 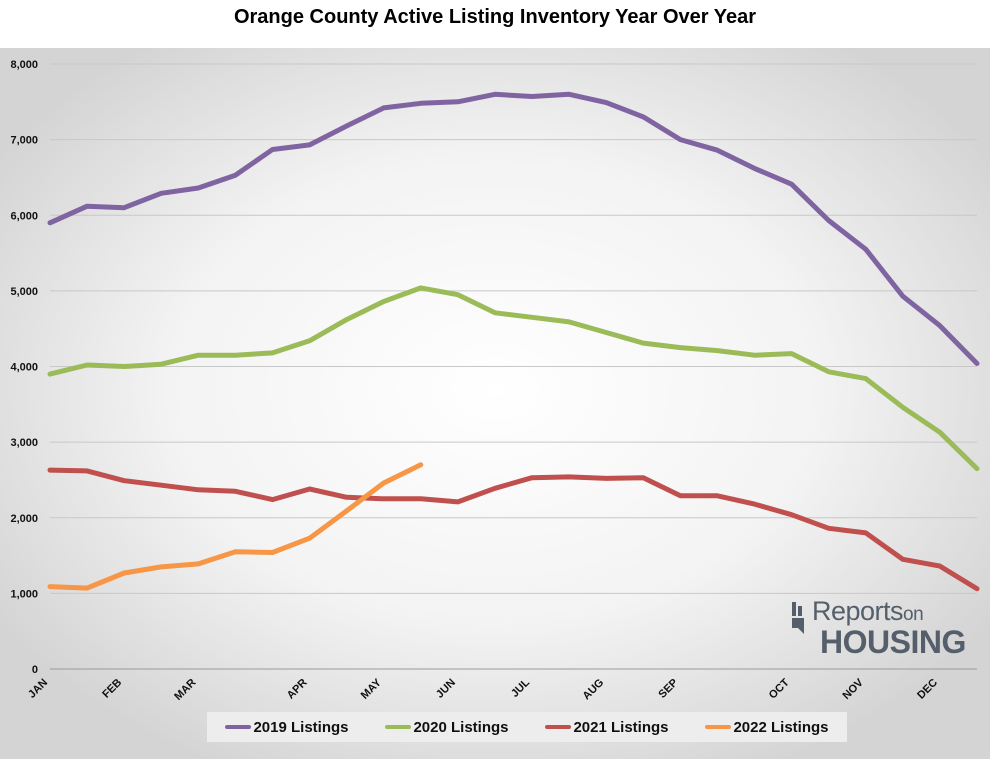 What do you see at coordinates (24, 65) in the screenshot?
I see `y-tick-label: 8,000` at bounding box center [24, 65].